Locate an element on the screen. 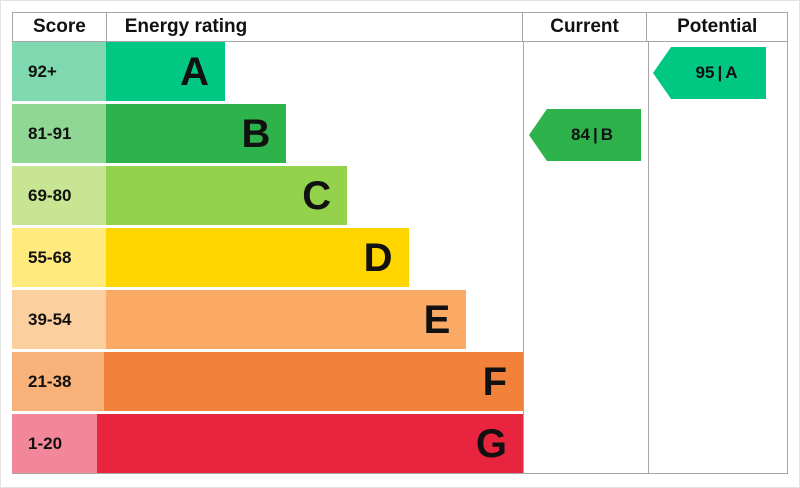  band-row-g: 1-20 G is located at coordinates (267, 443).